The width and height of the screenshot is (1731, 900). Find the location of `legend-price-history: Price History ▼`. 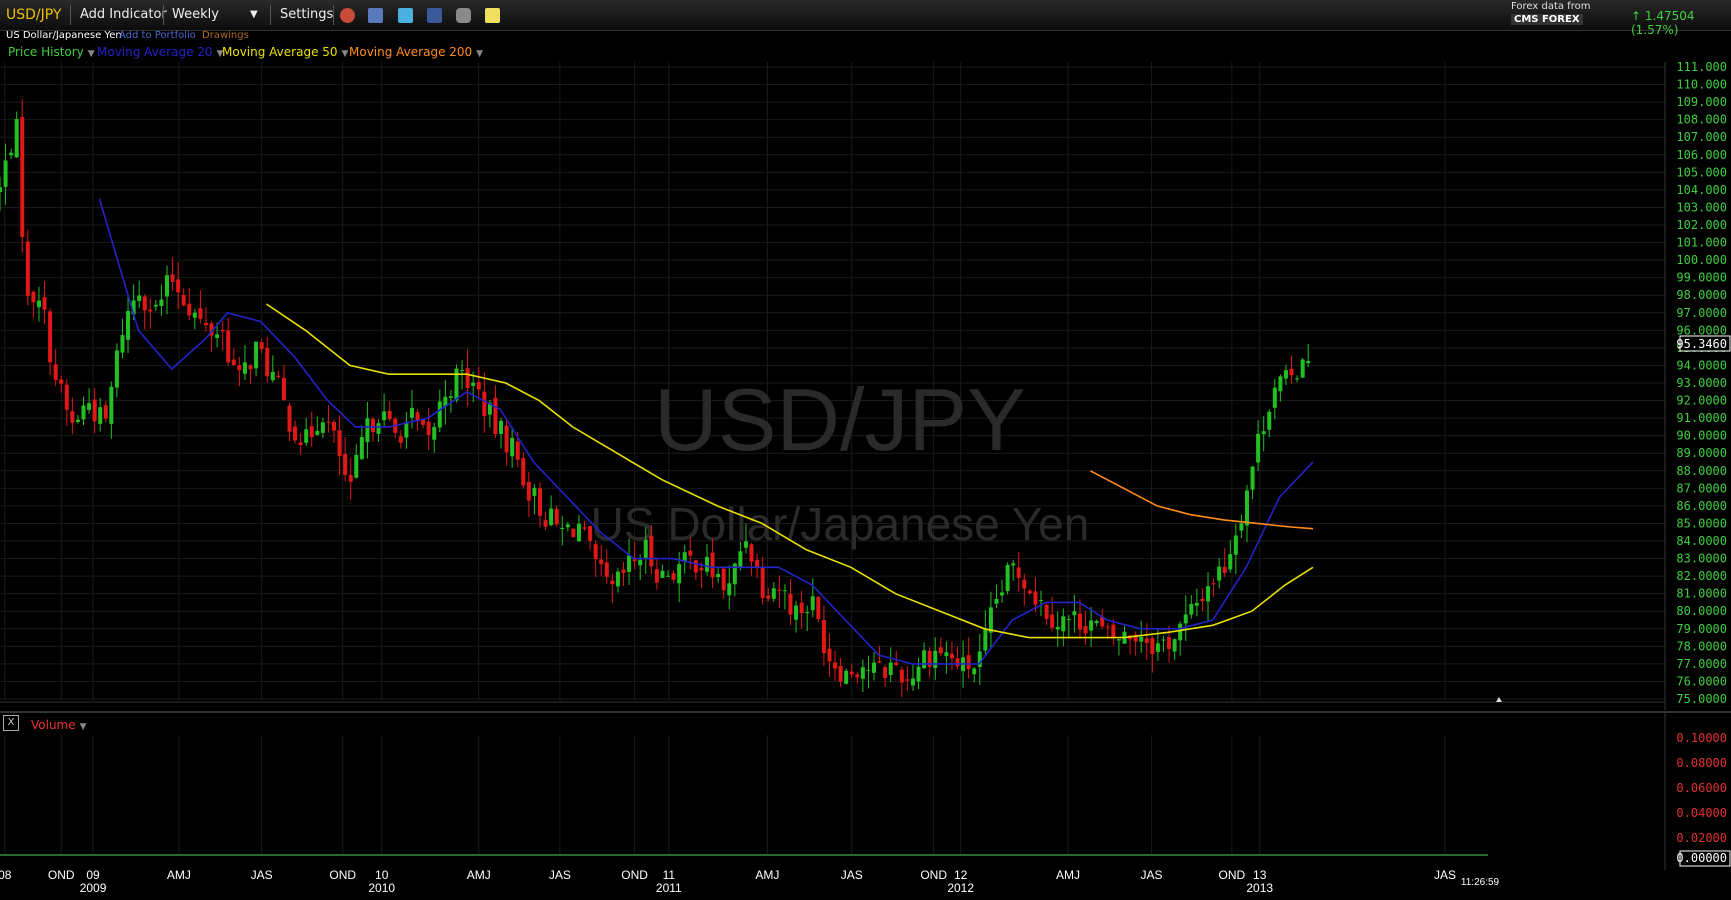

legend-price-history: Price History ▼ is located at coordinates (51, 52).